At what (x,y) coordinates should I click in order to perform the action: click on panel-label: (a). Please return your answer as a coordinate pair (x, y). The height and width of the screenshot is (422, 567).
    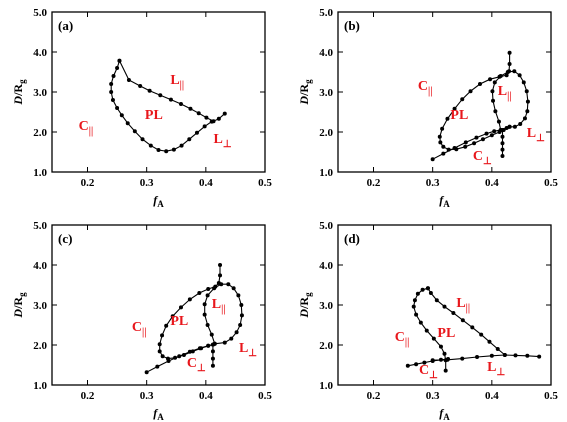
    Looking at the image, I should click on (65, 25).